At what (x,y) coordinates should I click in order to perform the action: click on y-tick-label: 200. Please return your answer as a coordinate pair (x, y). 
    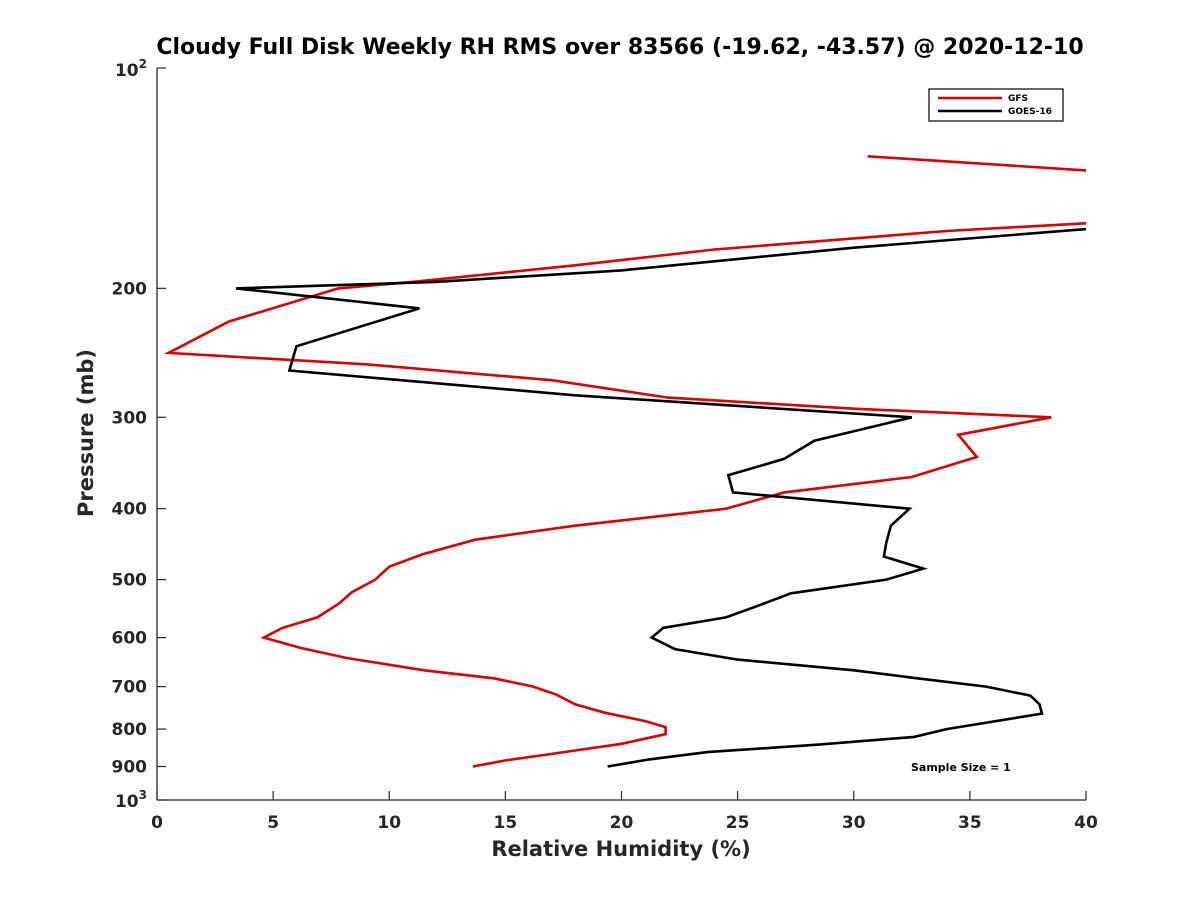
    Looking at the image, I should click on (130, 289).